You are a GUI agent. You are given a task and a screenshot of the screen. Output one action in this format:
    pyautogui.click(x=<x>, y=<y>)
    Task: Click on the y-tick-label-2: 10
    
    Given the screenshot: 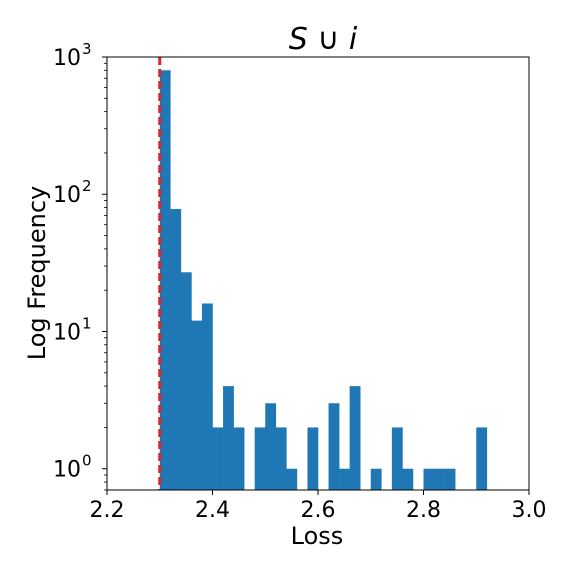 What is the action you would take?
    pyautogui.click(x=67, y=195)
    